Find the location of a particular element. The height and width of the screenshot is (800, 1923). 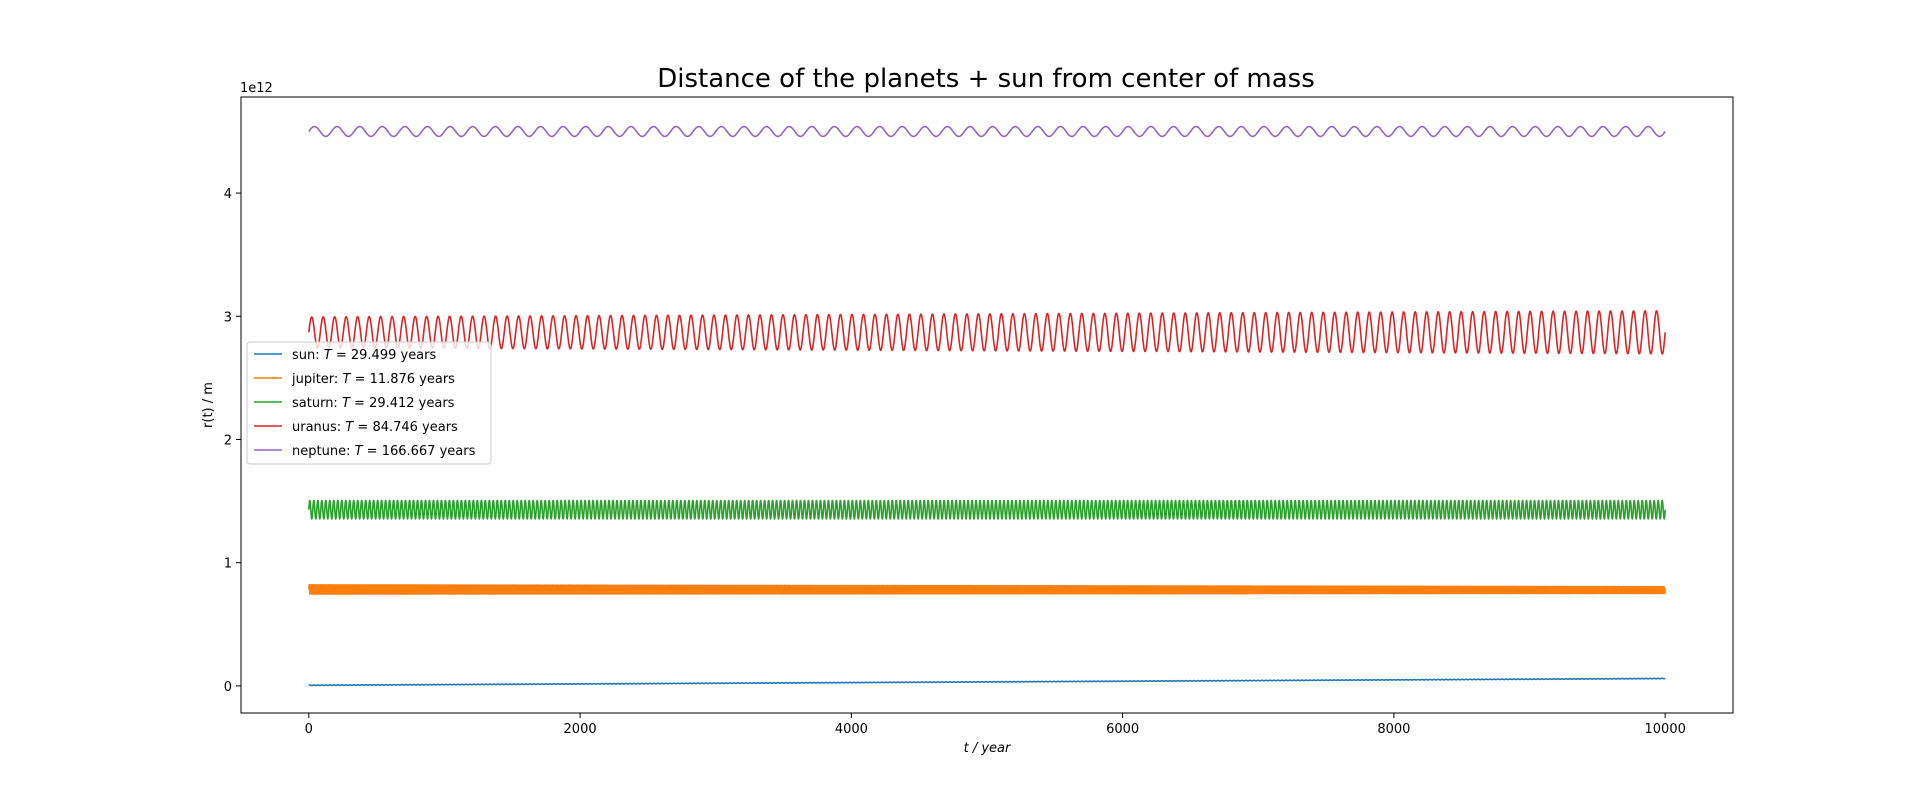

legend-label-saturn: saturn: T = 29.412 years is located at coordinates (373, 403).